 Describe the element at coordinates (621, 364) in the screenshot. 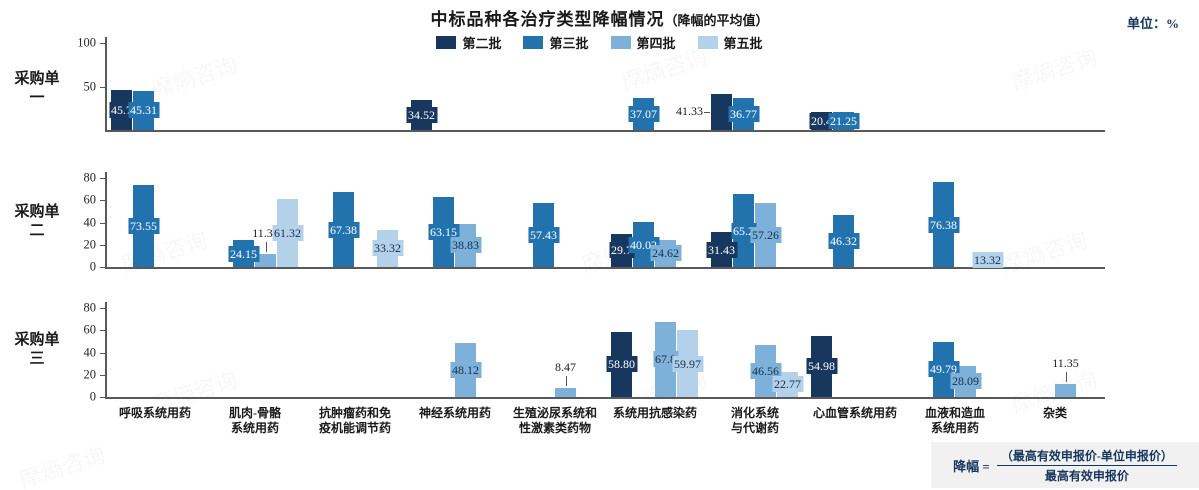

I see `bar-value-label: 58.80` at that location.